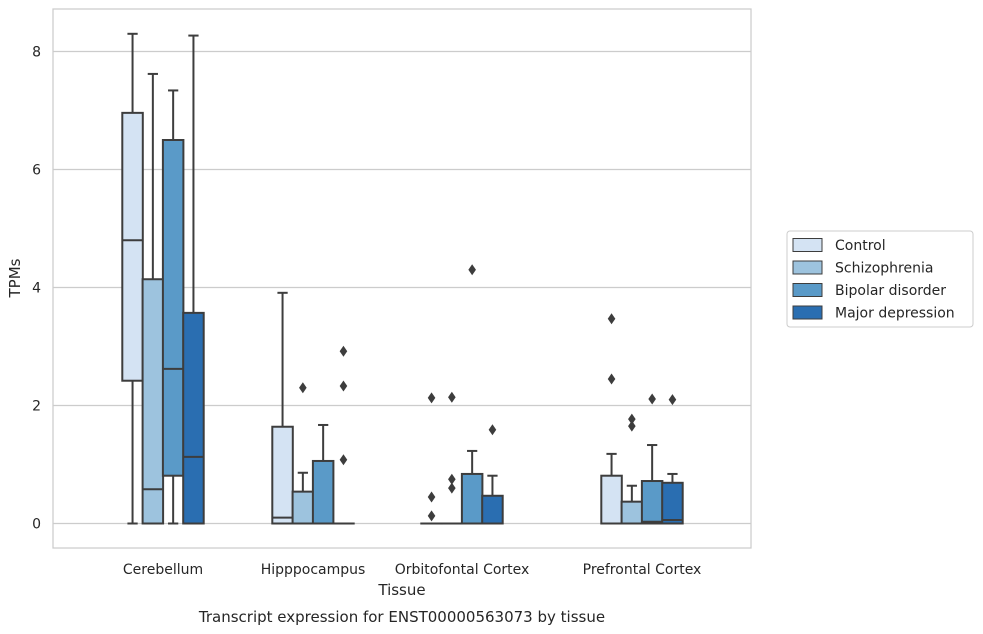 This screenshot has width=983, height=634. What do you see at coordinates (36, 407) in the screenshot?
I see `y-tick-label: 2` at bounding box center [36, 407].